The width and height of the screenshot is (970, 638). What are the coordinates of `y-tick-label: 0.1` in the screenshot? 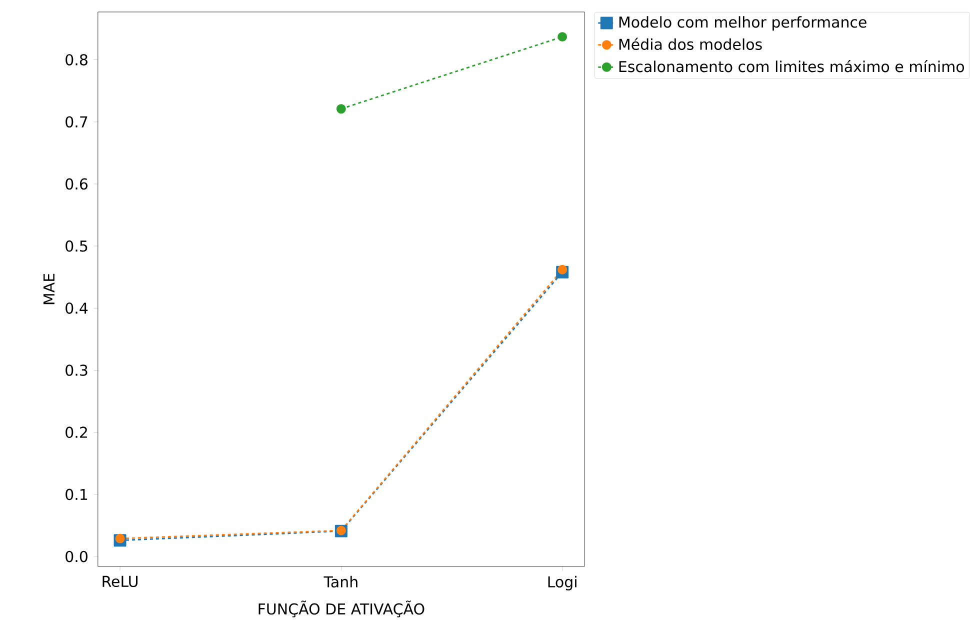 It's located at (77, 494).